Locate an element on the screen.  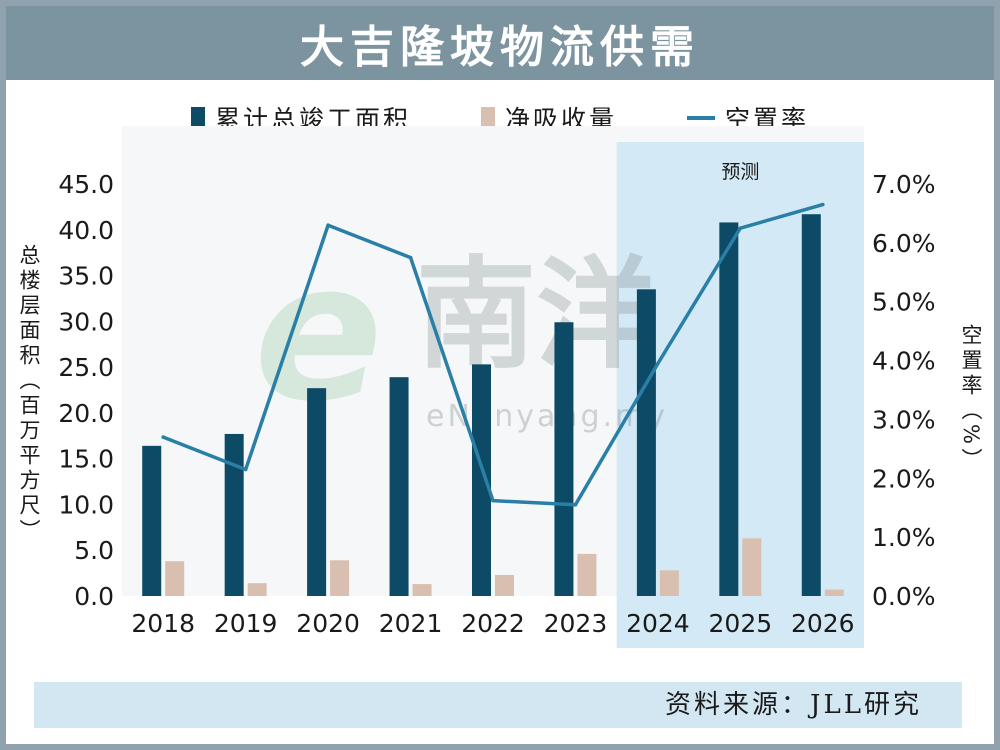
forecast-label: 预测 is located at coordinates (740, 172).